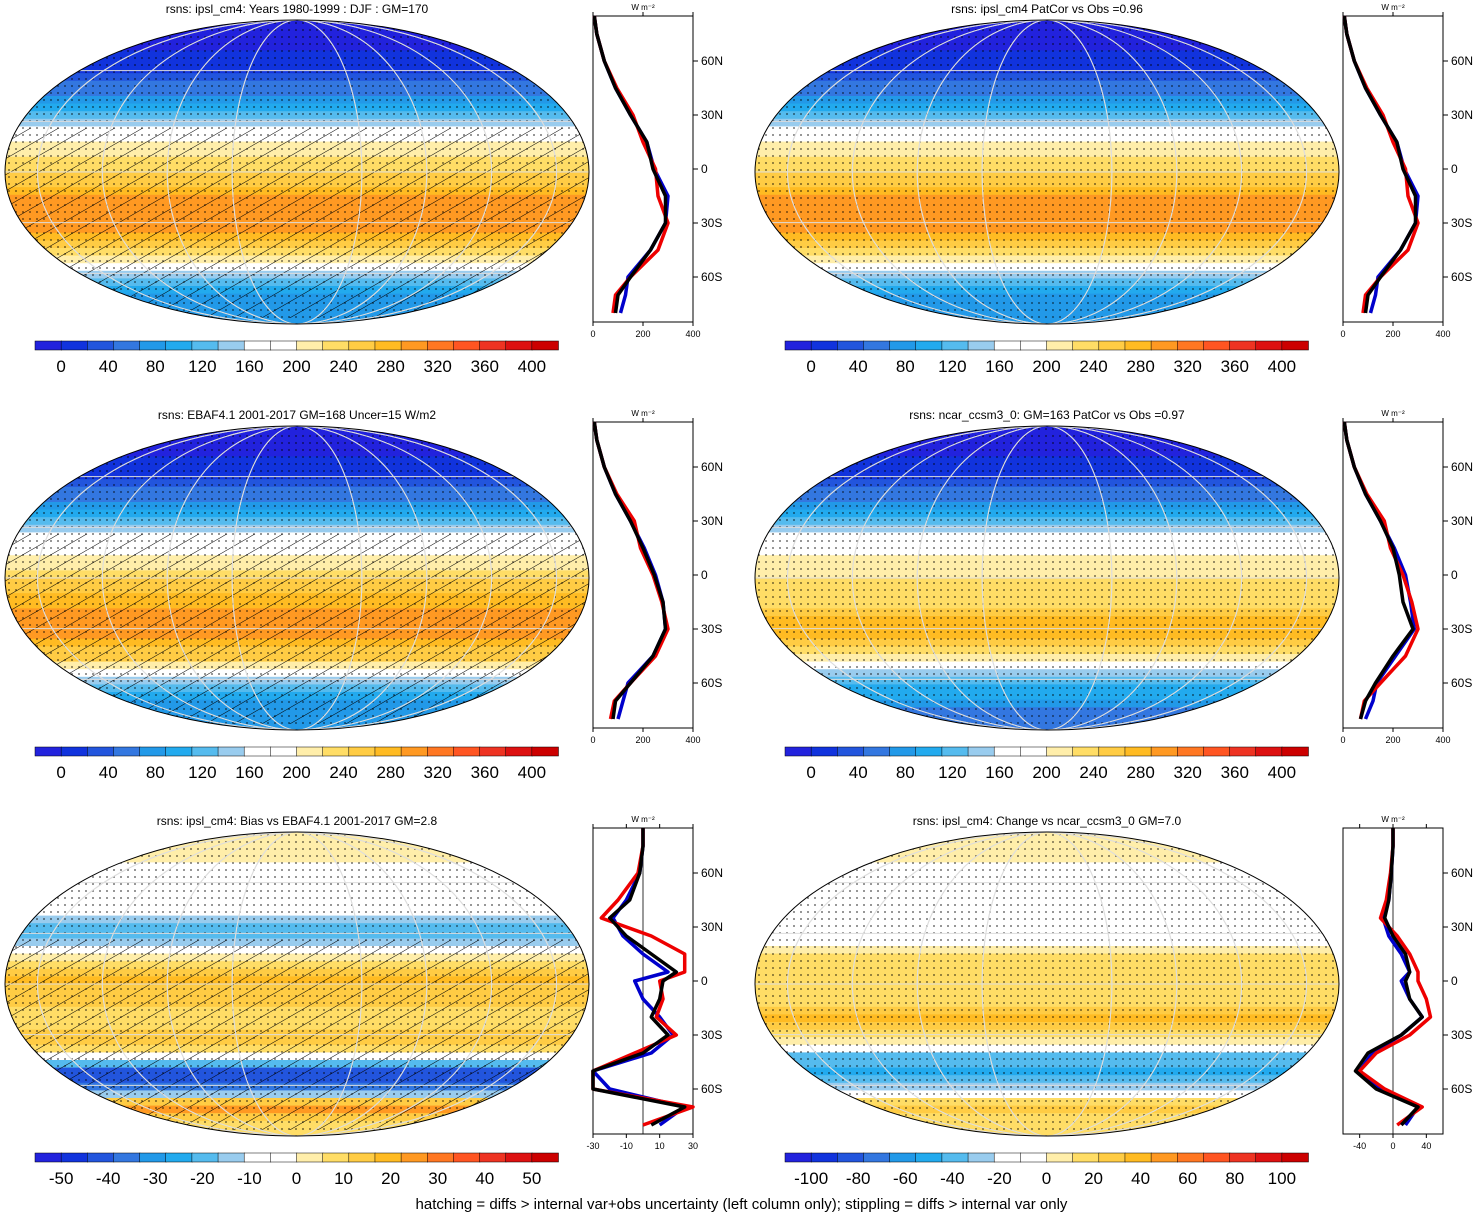 The height and width of the screenshot is (1215, 1483). I want to click on profile-line-other, so click(639, 977).